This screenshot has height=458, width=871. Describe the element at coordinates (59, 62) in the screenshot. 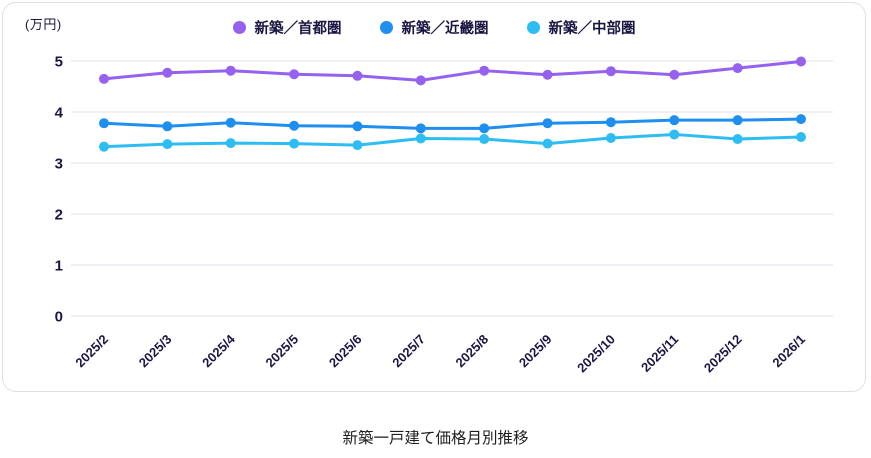

I see `y-tick-label: 5` at that location.